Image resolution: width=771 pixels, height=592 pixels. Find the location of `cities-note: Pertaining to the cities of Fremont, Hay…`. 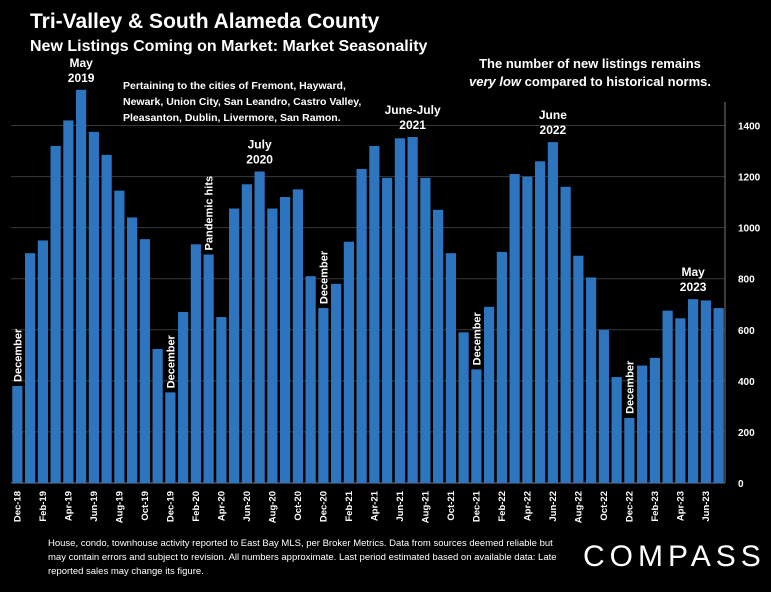

cities-note: Pertaining to the cities of Fremont, Hay… is located at coordinates (242, 102).